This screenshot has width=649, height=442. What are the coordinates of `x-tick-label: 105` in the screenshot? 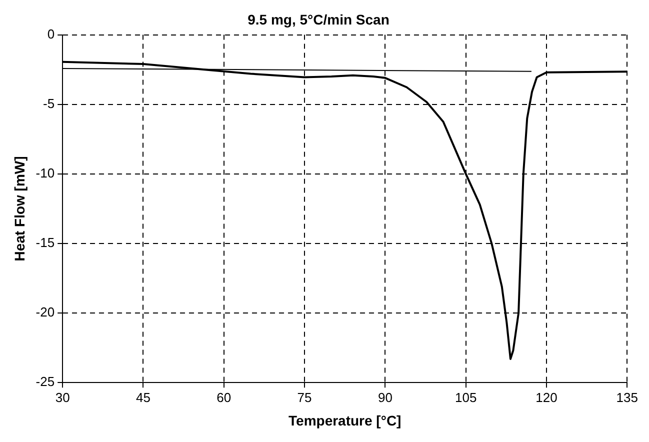 It's located at (466, 397).